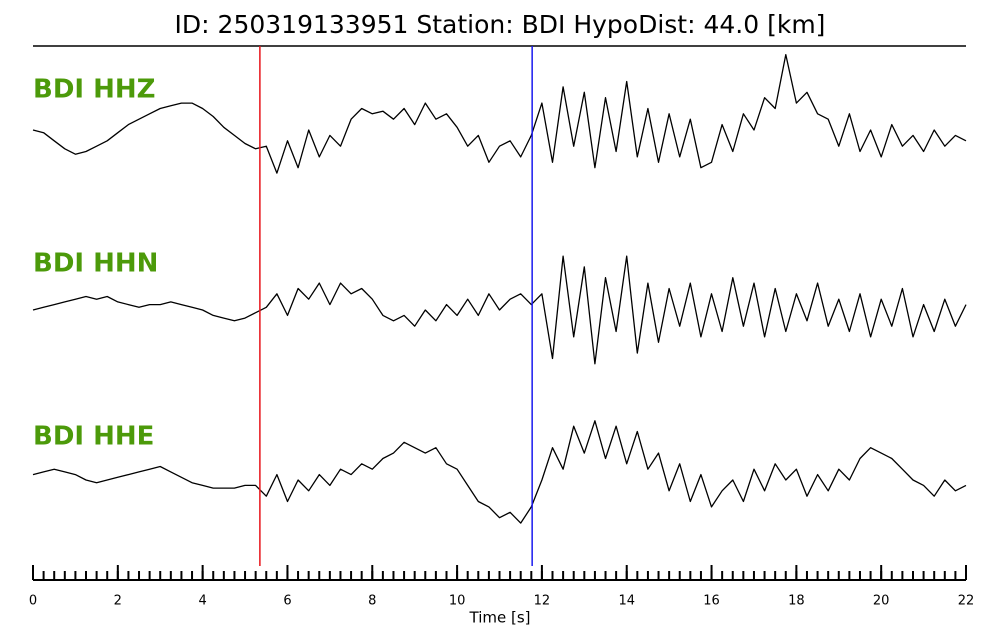 The width and height of the screenshot is (1000, 640). I want to click on x-tick-label: 6, so click(287, 601).